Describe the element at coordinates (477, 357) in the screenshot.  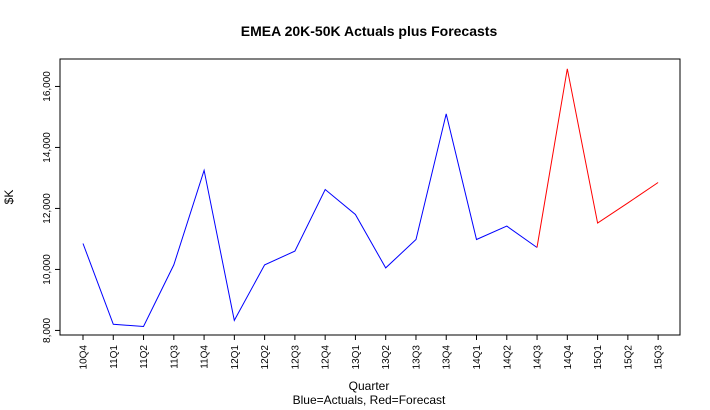
I see `x-tick-label: 14Q1` at that location.